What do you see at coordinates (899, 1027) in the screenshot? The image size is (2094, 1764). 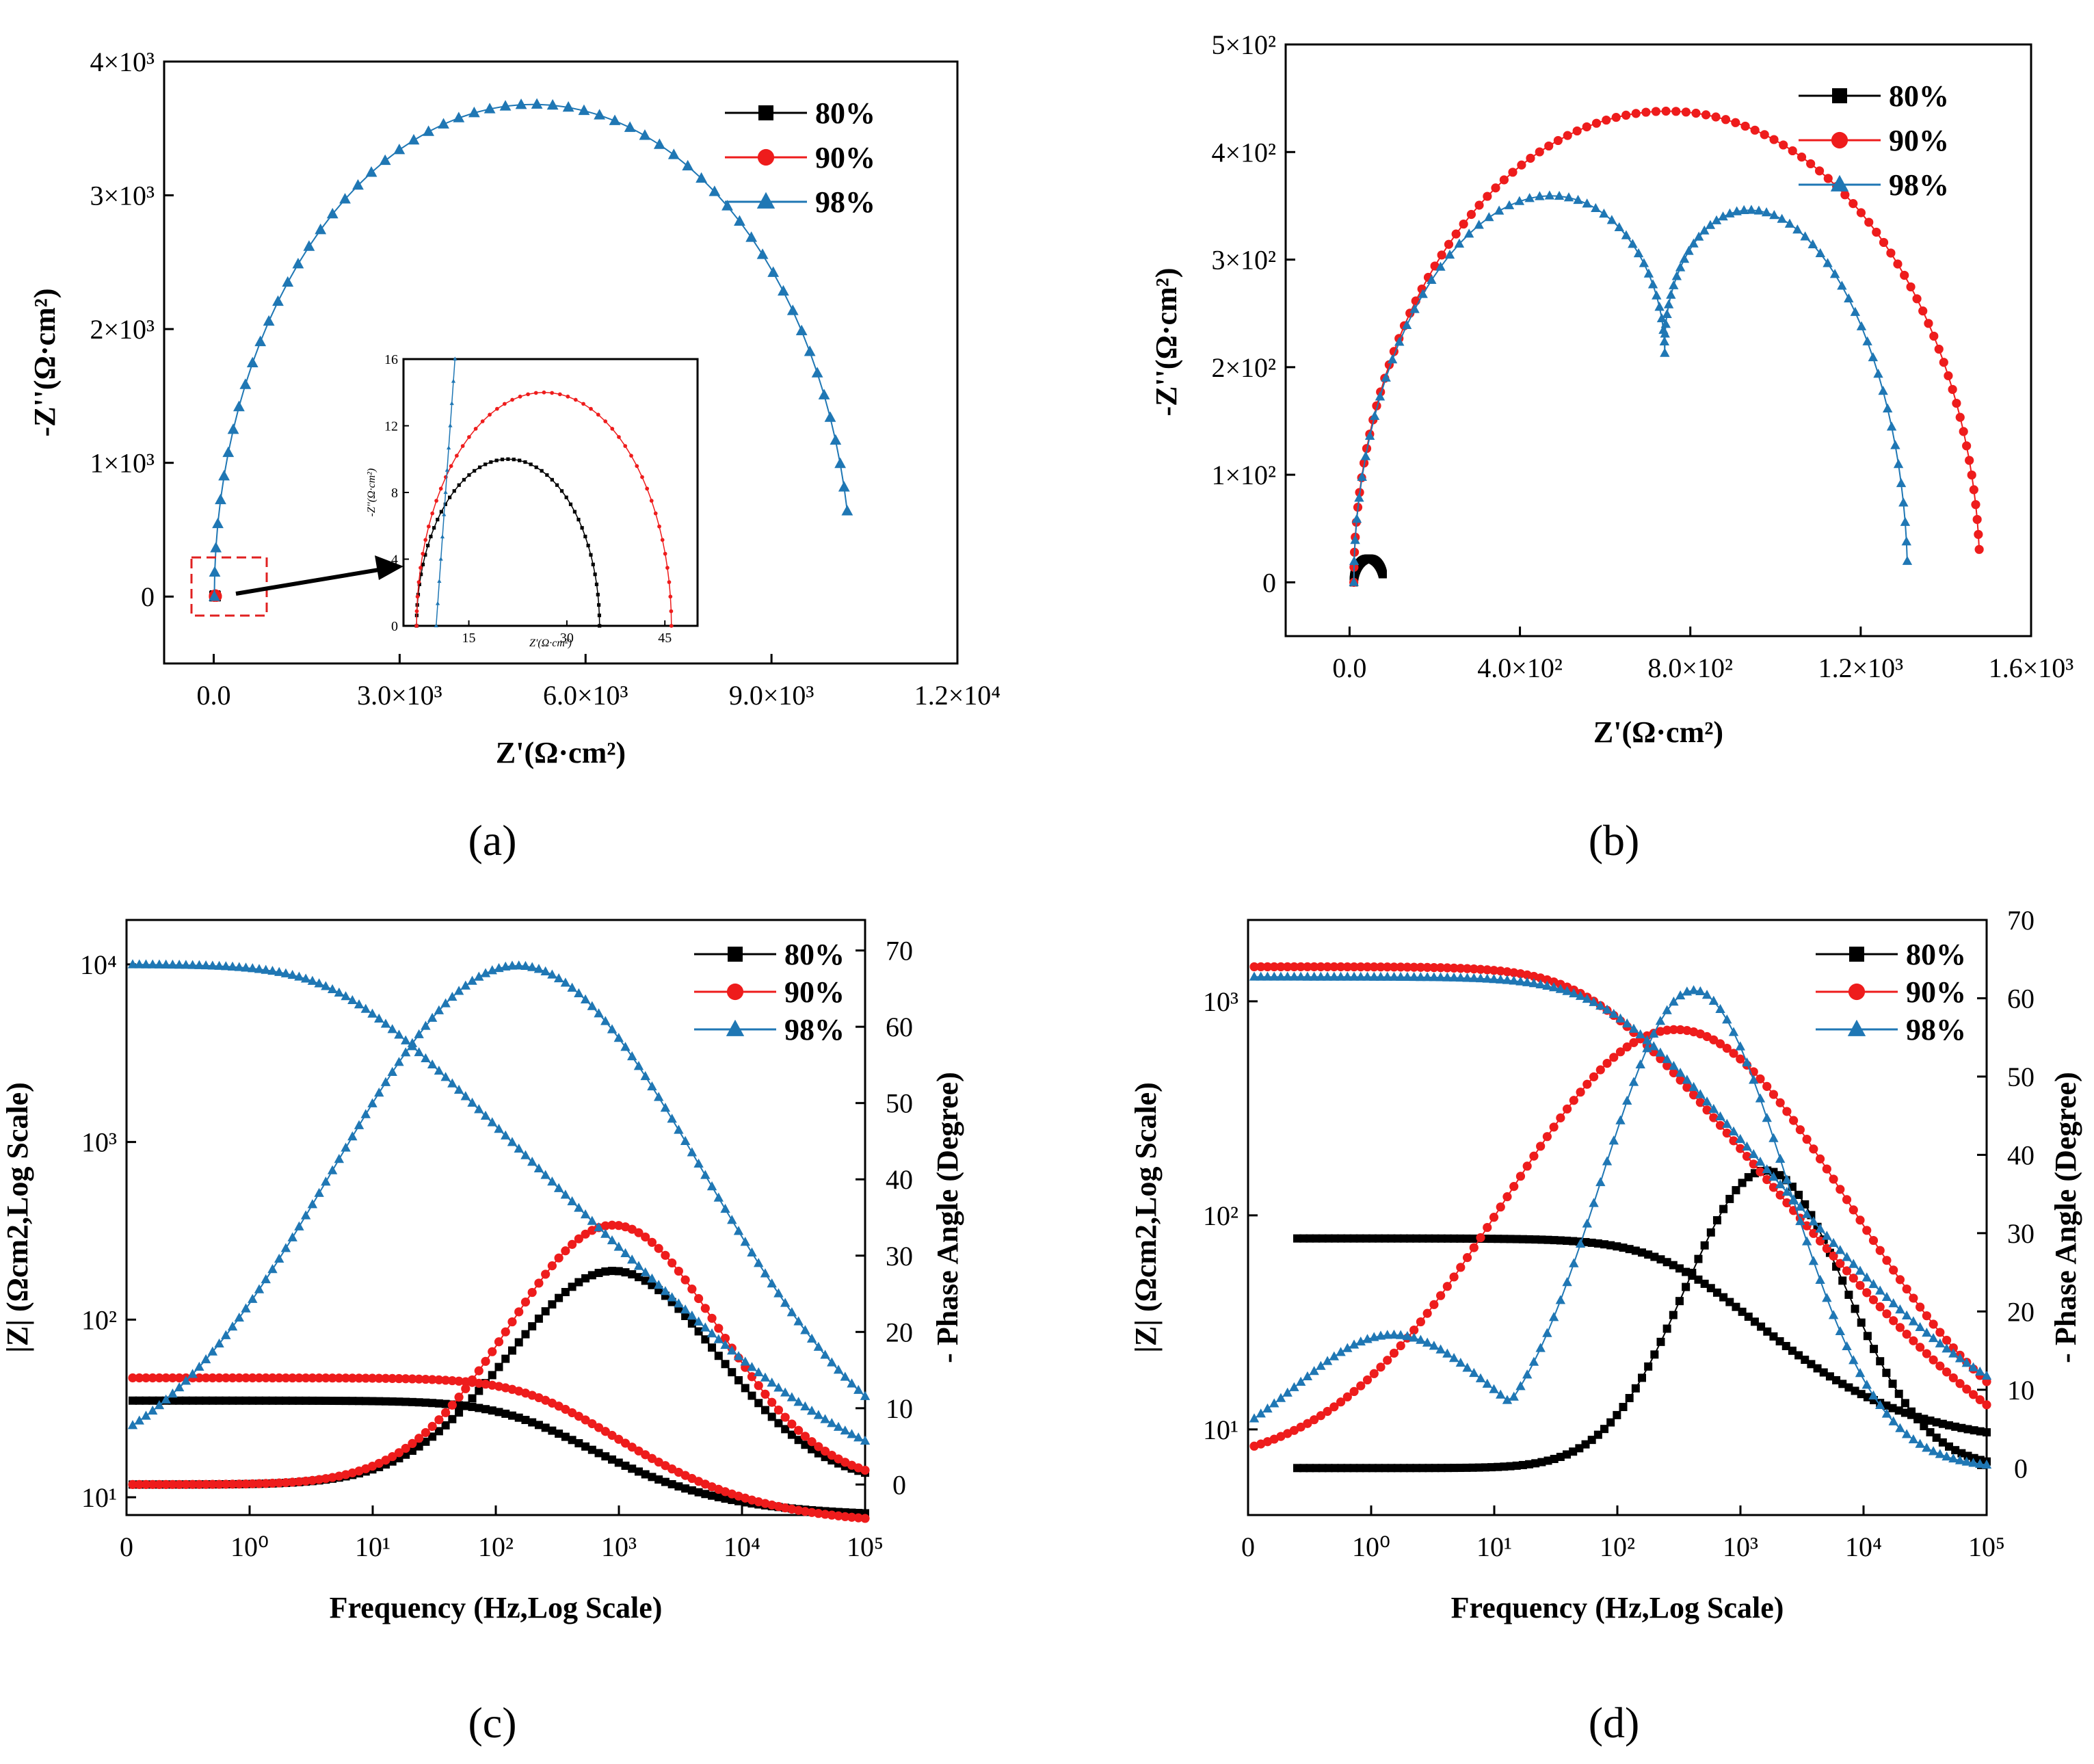 I see `c-y2tick-label-6: 60` at bounding box center [899, 1027].